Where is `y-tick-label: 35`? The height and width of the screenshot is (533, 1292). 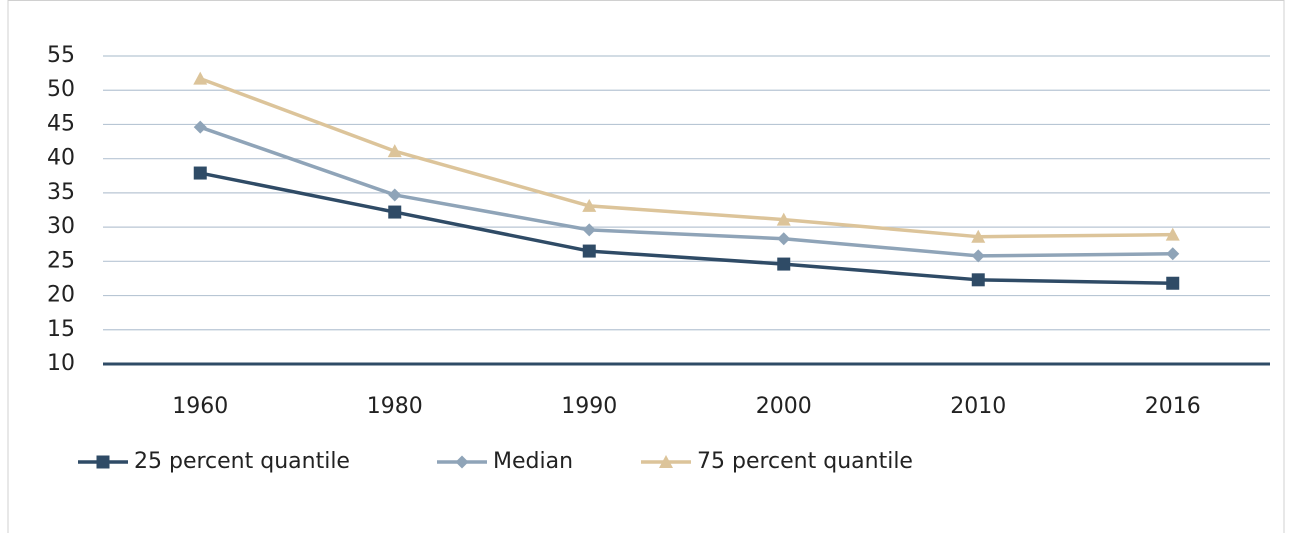 y-tick-label: 35 is located at coordinates (61, 192).